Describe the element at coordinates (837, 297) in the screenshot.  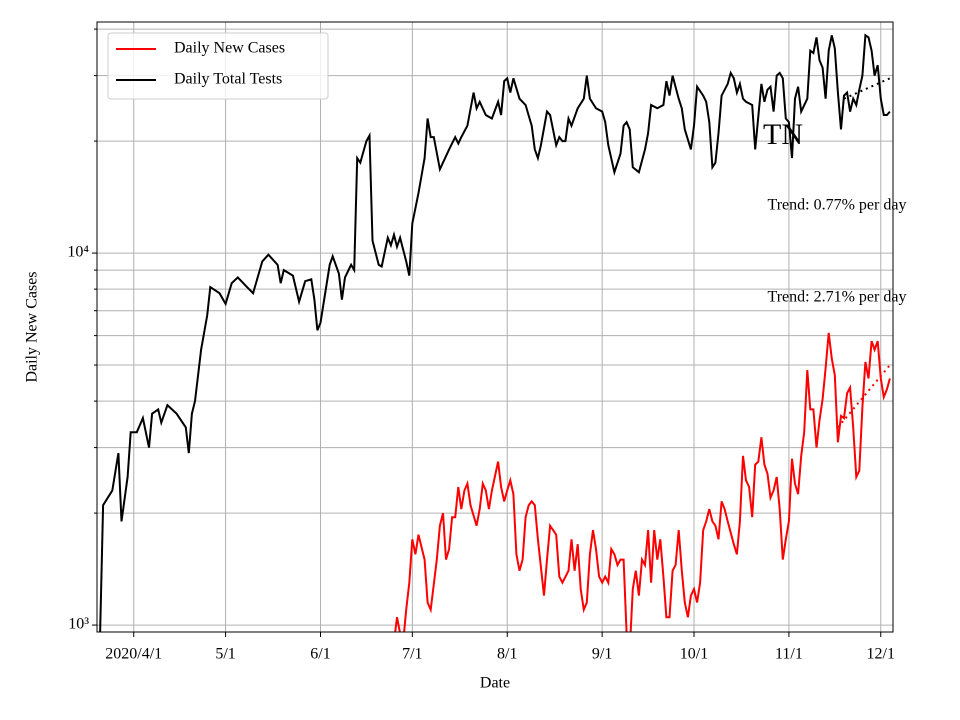
I see `annotation: Trend: 2.71% per day` at that location.